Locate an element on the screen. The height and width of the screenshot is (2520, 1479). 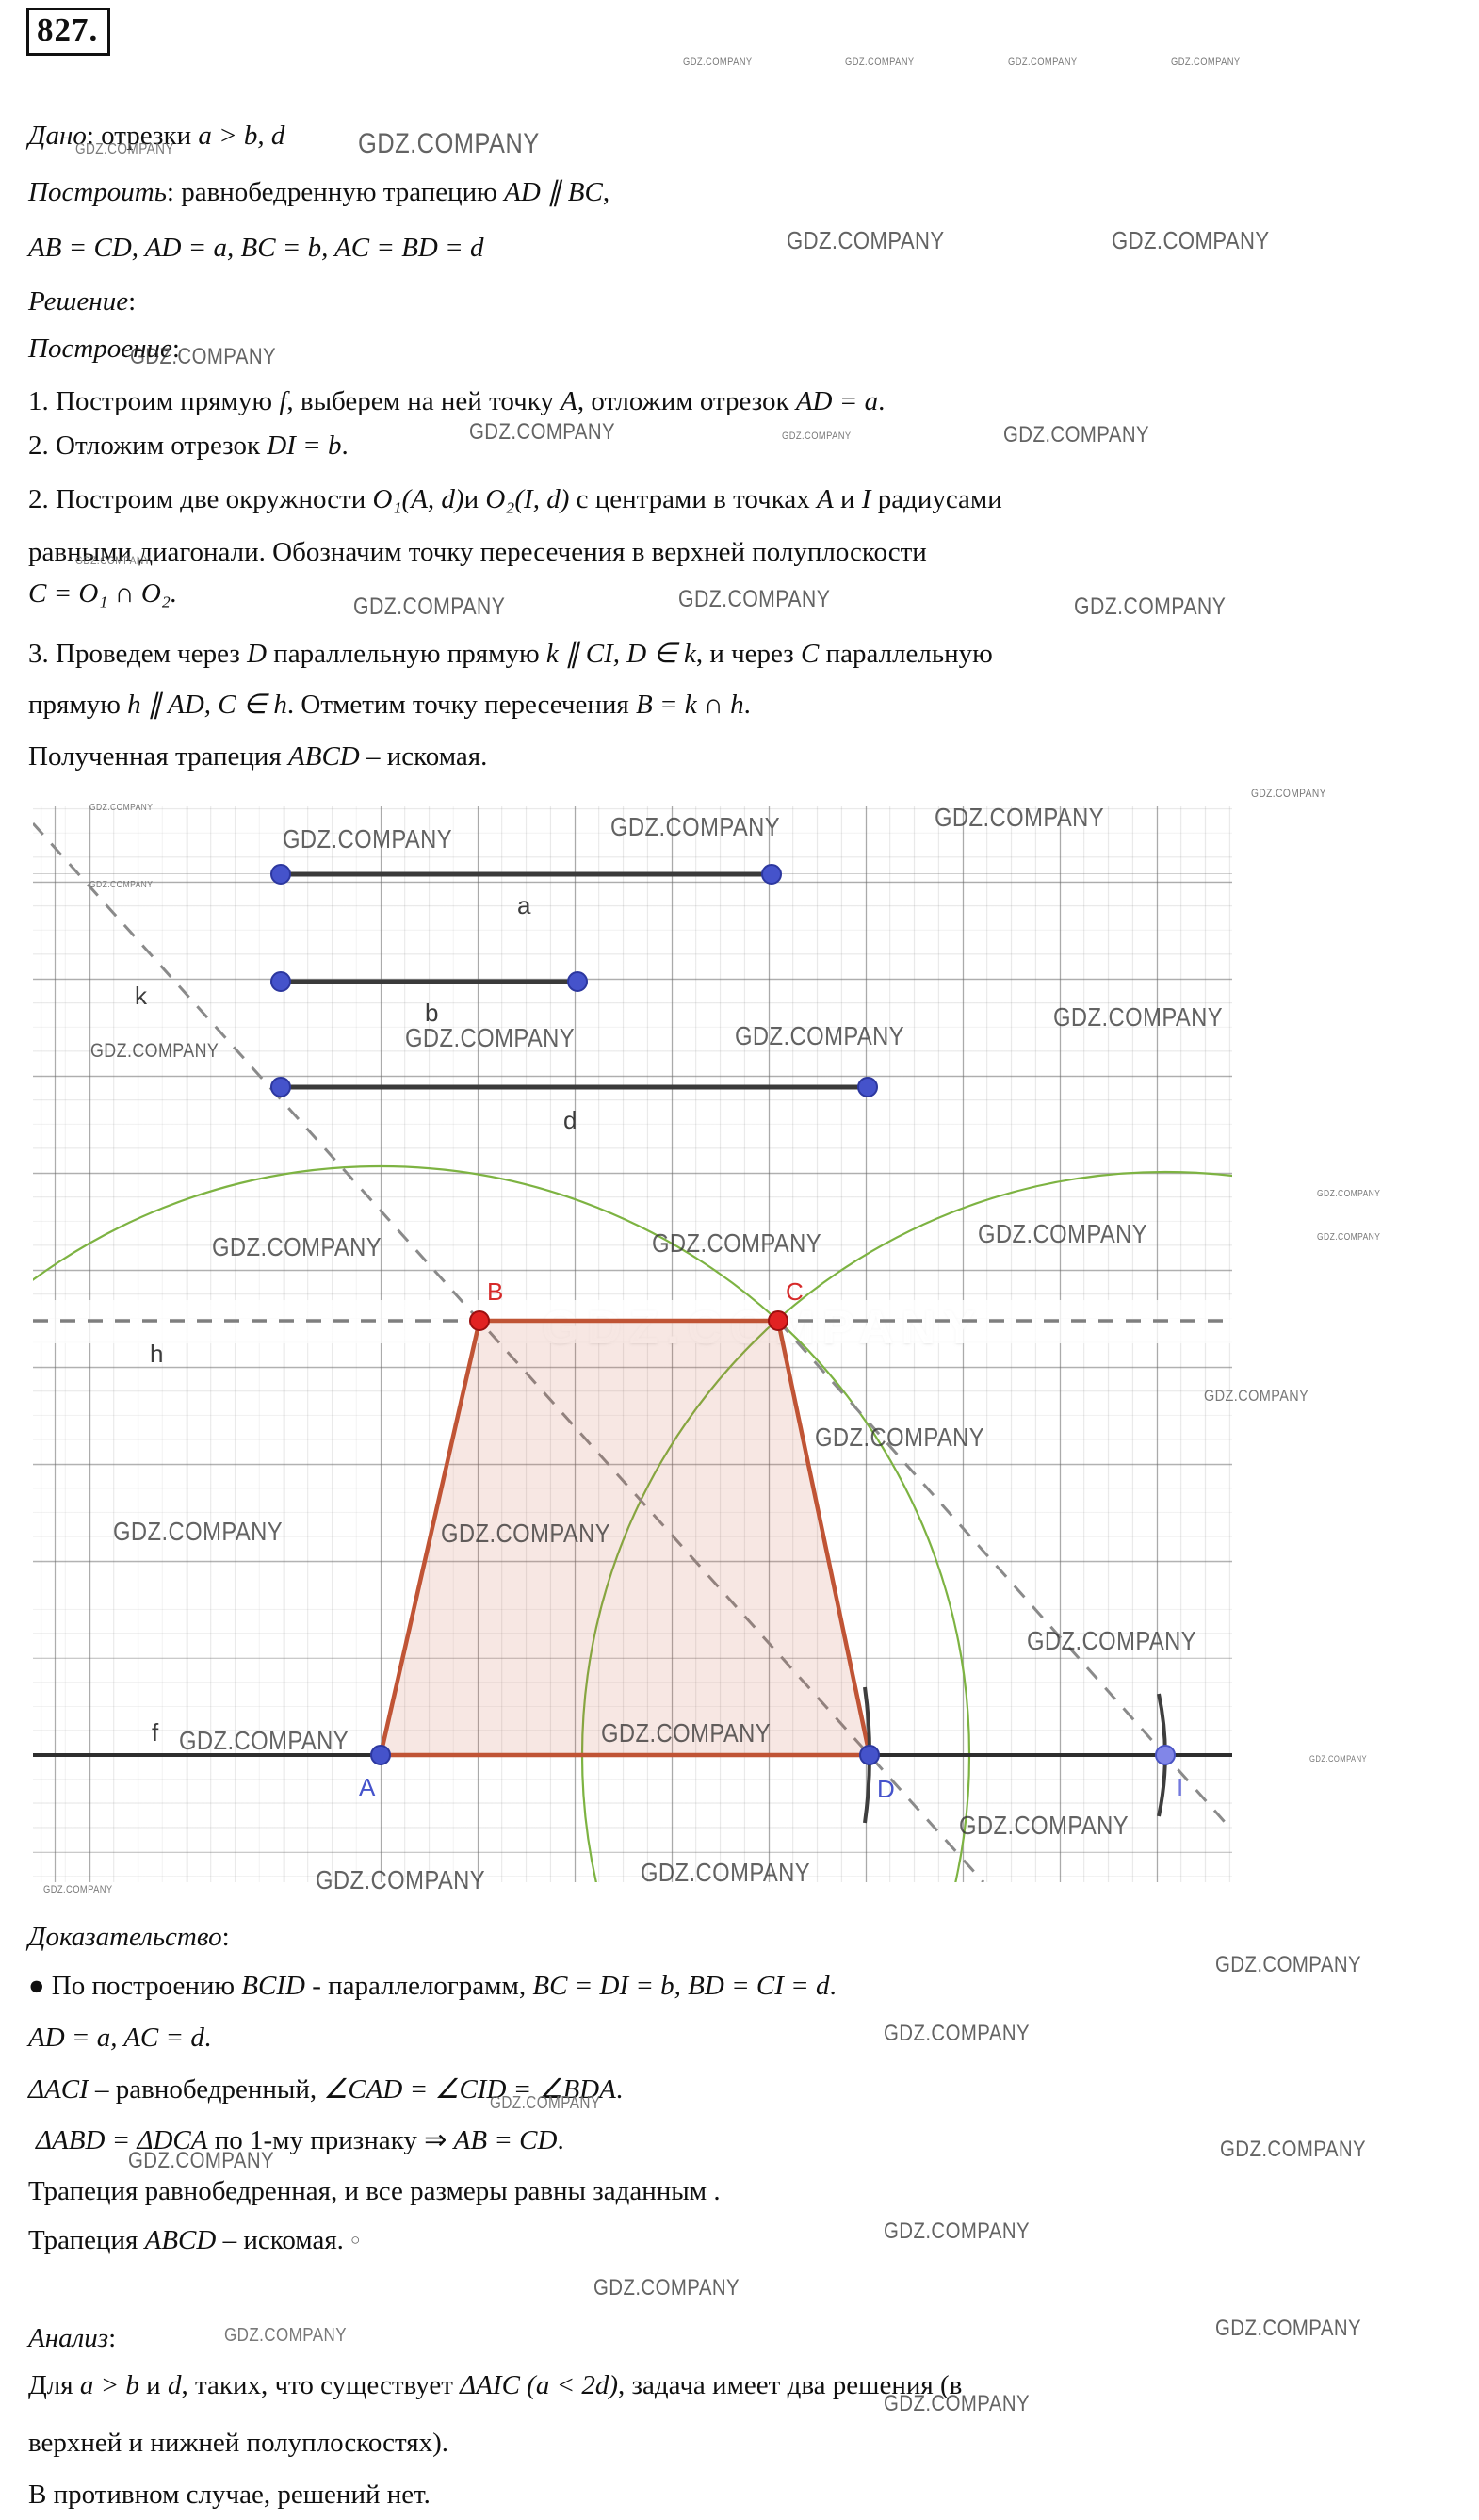
point-B is located at coordinates (479, 1320).